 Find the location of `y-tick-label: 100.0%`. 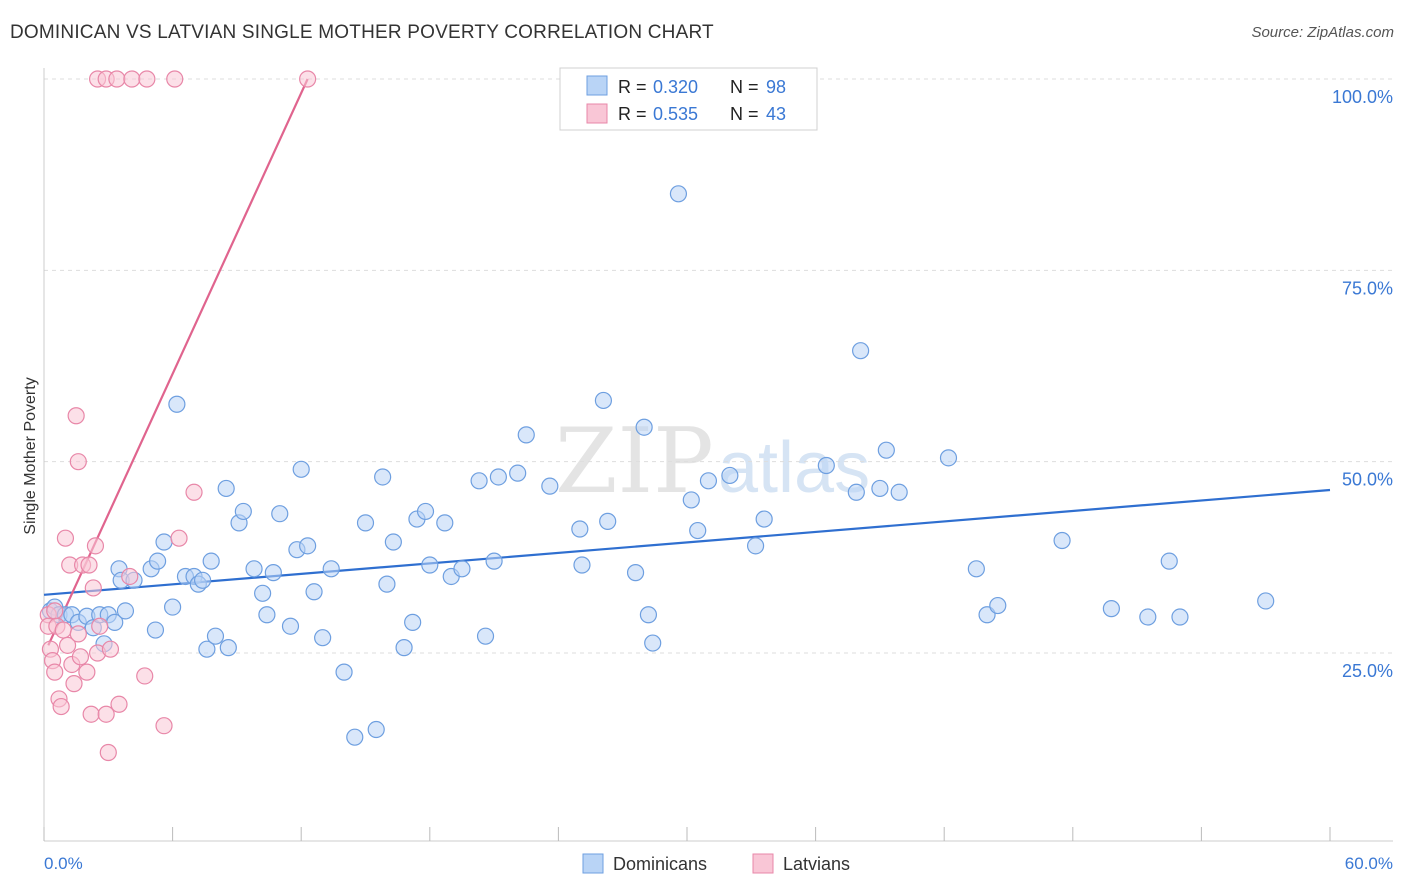

y-tick-label: 100.0% is located at coordinates (1362, 97).